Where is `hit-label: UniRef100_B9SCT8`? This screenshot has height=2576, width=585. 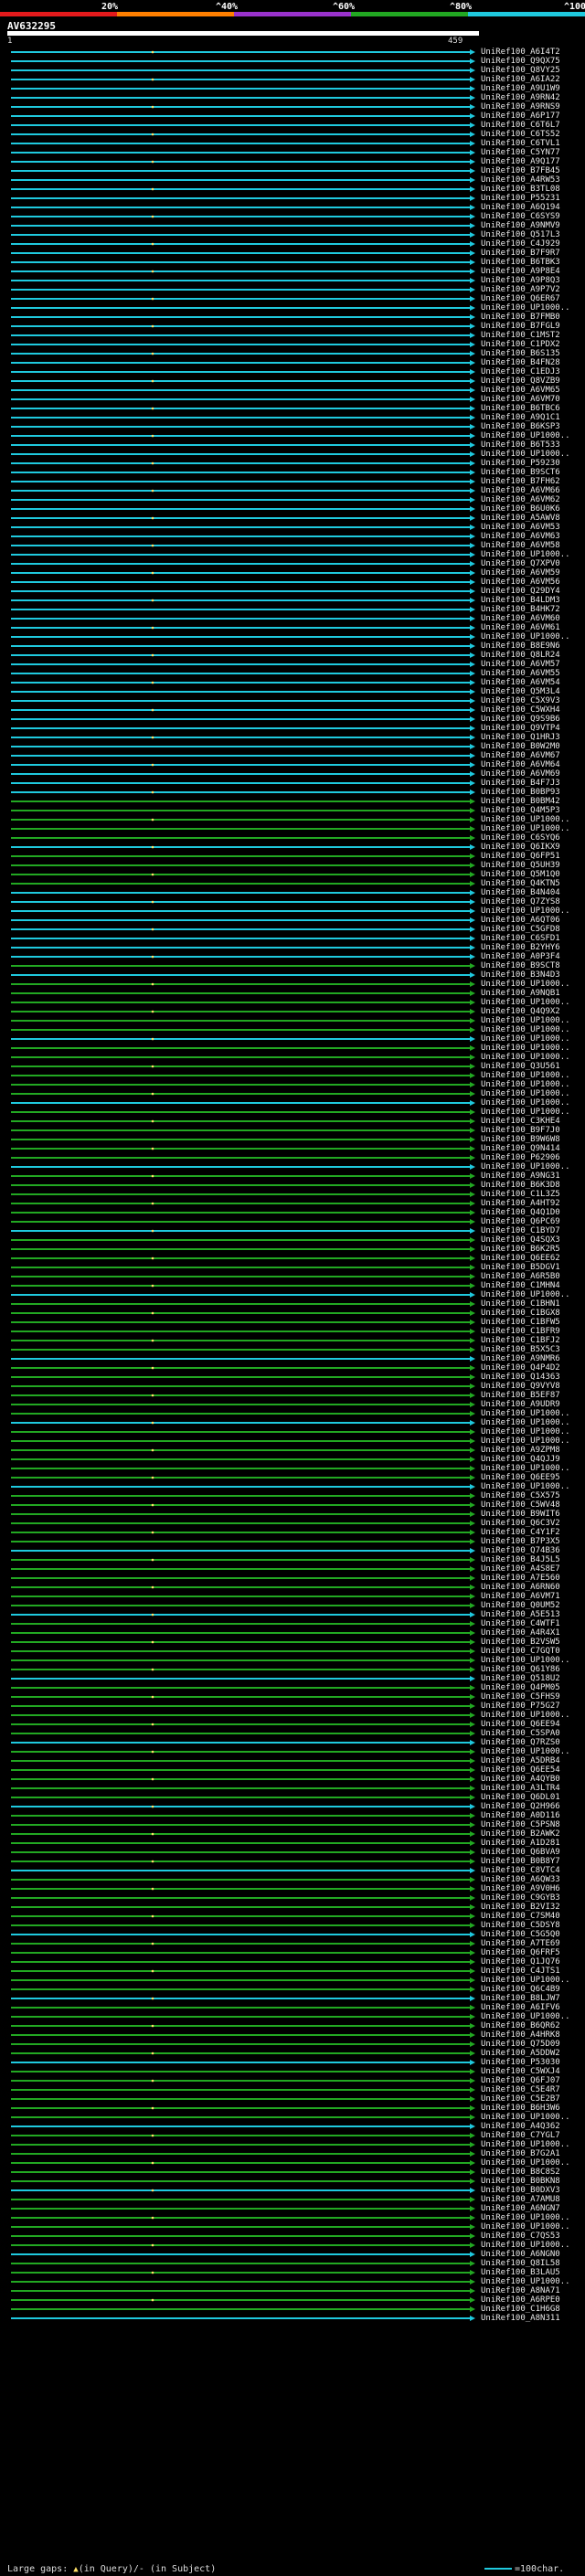
hit-label: UniRef100_B9SCT8 is located at coordinates (520, 965).